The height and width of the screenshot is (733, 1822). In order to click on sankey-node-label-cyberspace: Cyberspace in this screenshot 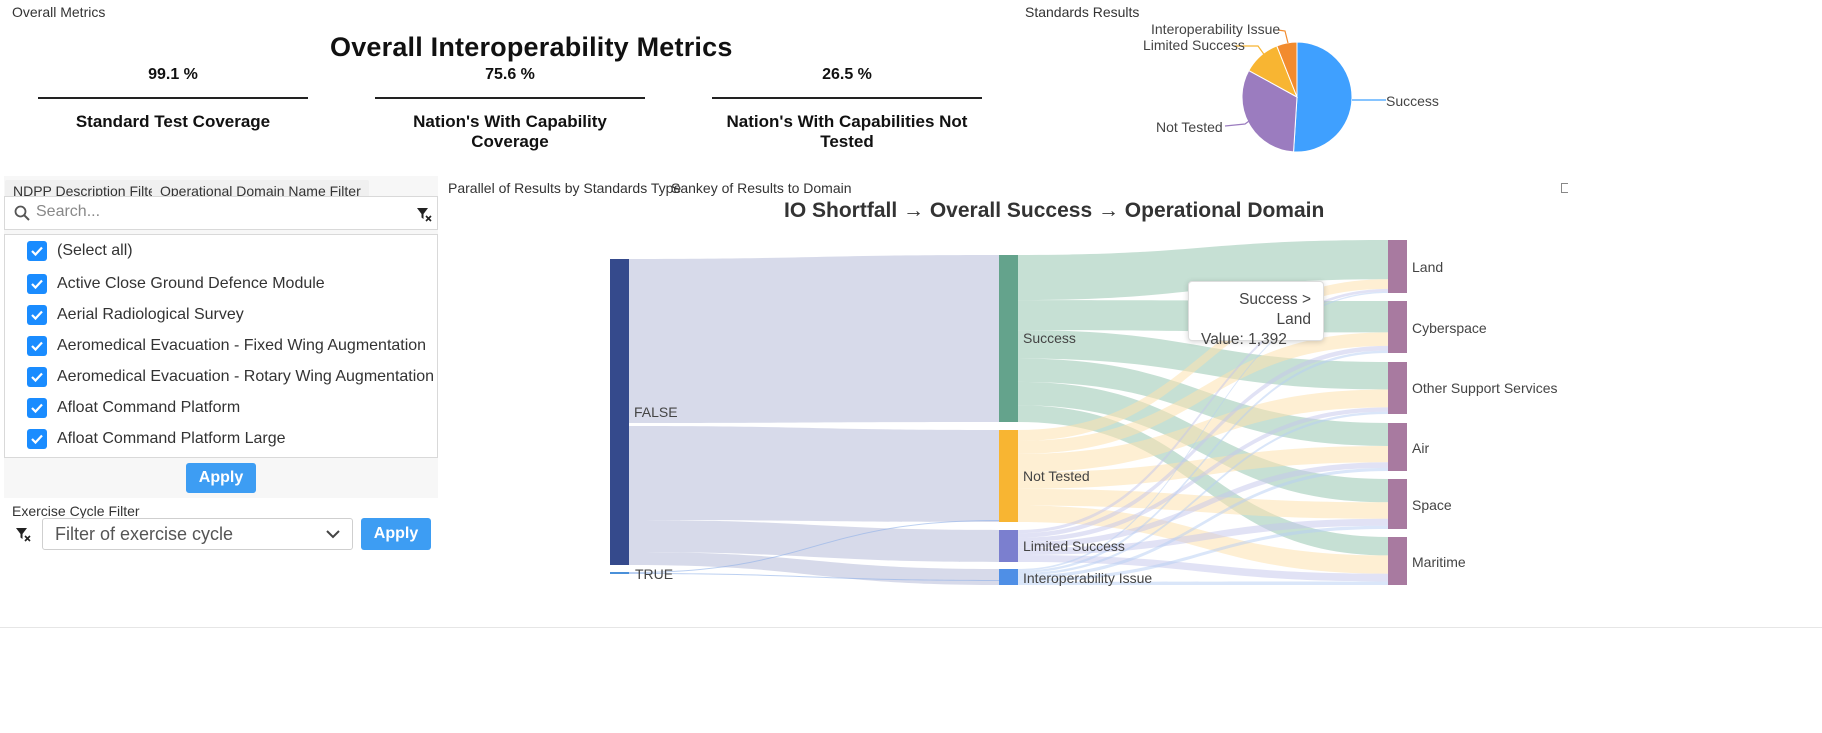, I will do `click(1449, 328)`.